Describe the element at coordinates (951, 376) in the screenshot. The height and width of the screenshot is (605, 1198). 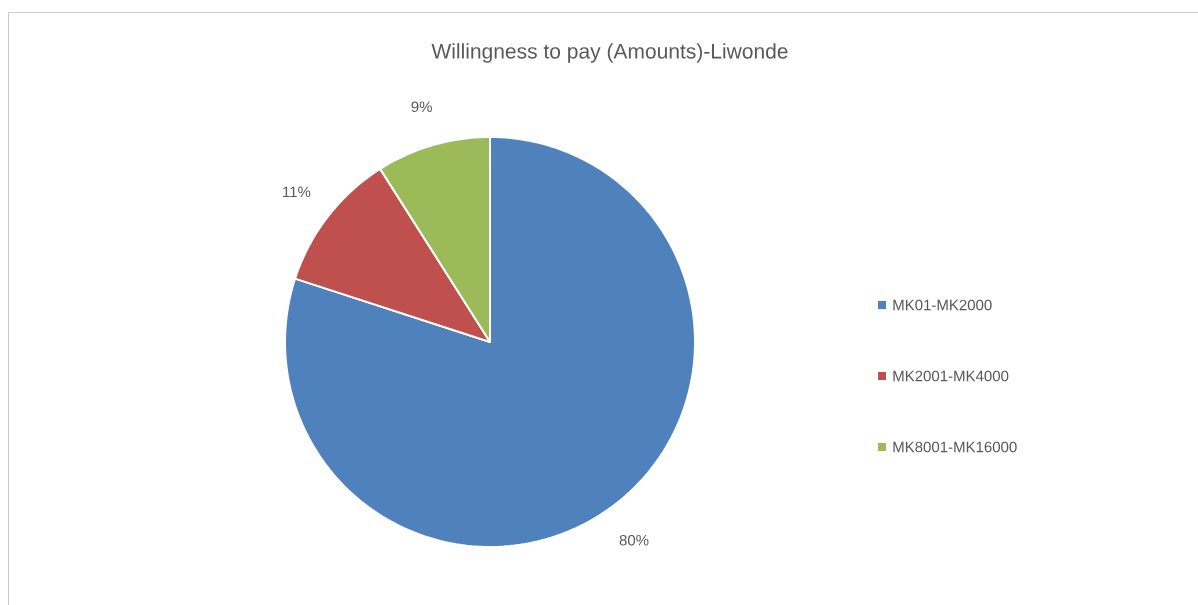
I see `legend-label: MK2001-MK4000` at that location.